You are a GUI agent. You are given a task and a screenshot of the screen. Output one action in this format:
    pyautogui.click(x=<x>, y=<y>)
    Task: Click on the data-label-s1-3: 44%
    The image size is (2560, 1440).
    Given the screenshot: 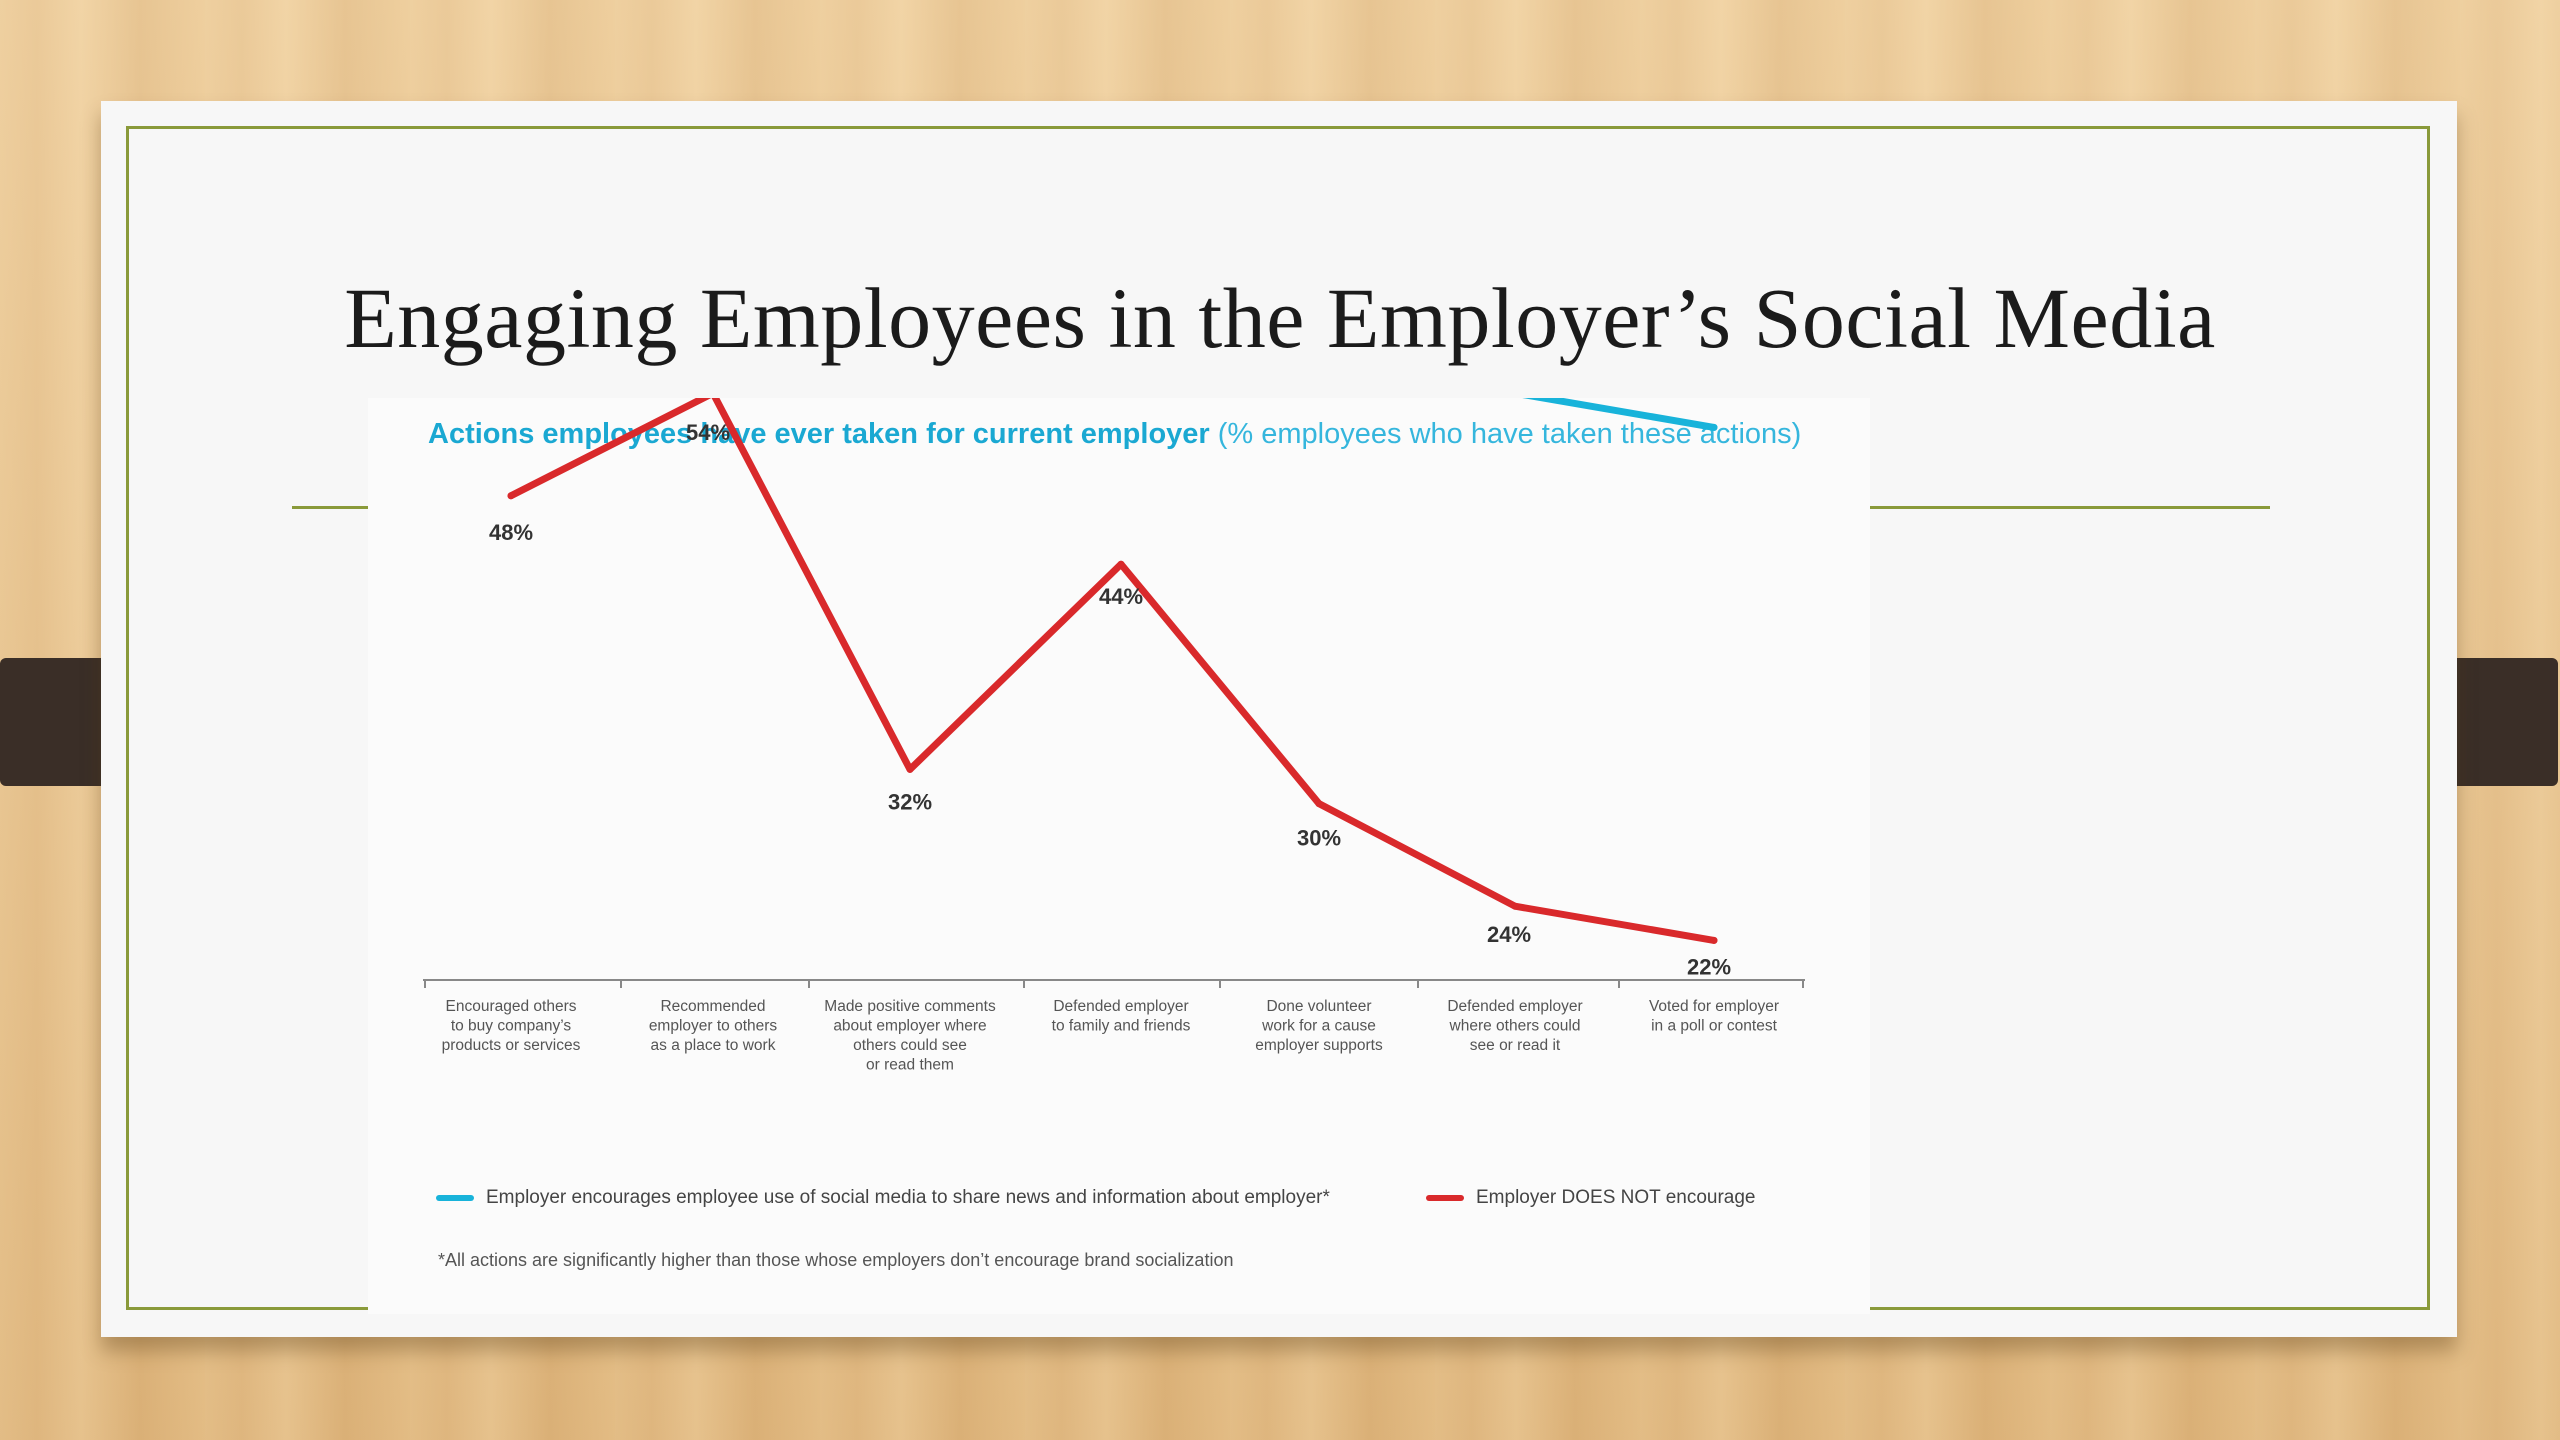 What is the action you would take?
    pyautogui.click(x=1121, y=596)
    